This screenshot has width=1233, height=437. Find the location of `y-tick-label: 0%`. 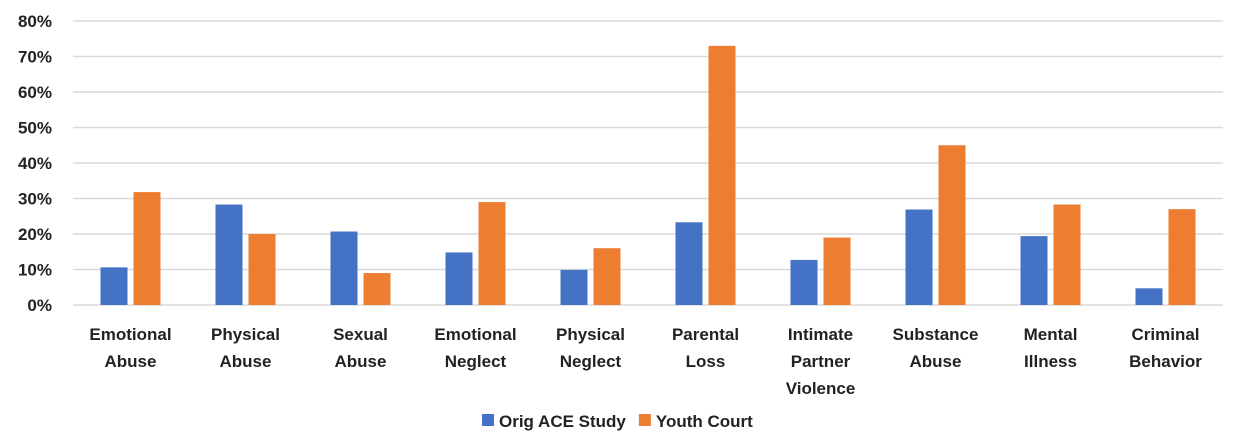

y-tick-label: 0% is located at coordinates (39, 305).